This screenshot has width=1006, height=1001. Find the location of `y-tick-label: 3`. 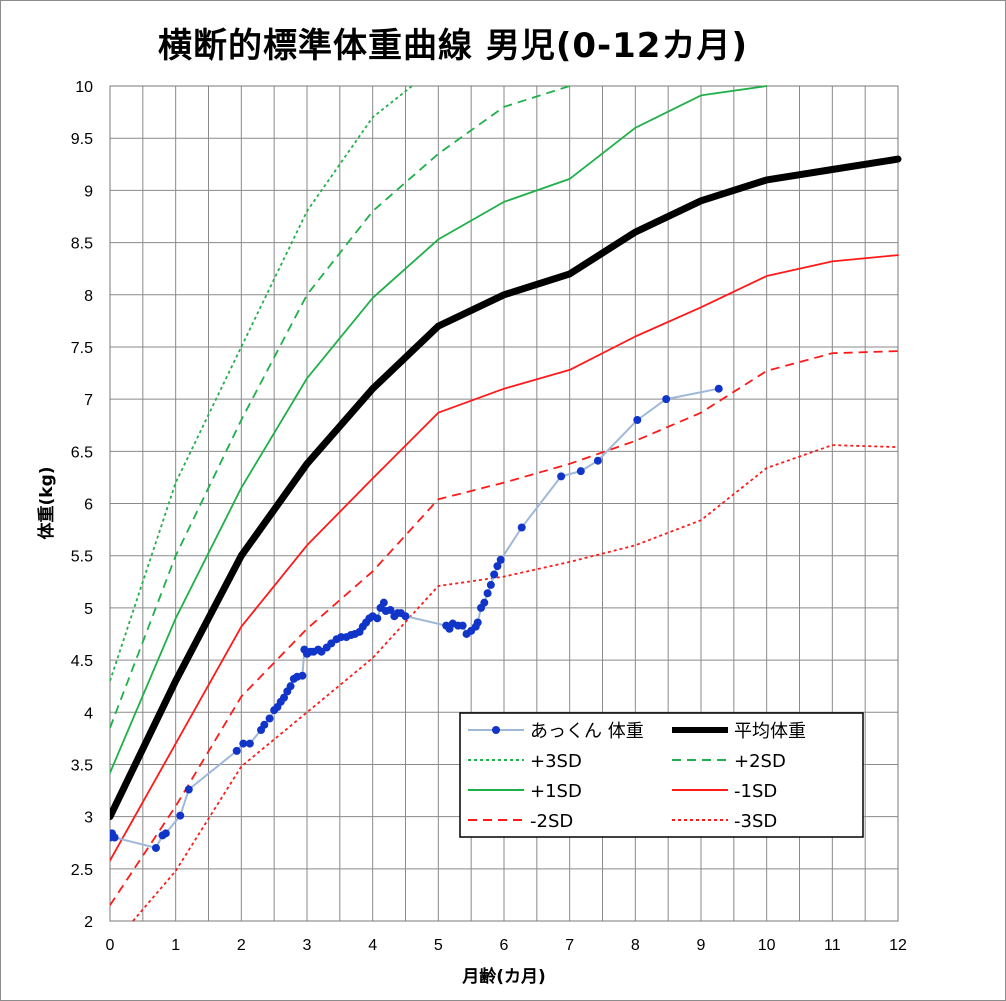

y-tick-label: 3 is located at coordinates (88, 818).